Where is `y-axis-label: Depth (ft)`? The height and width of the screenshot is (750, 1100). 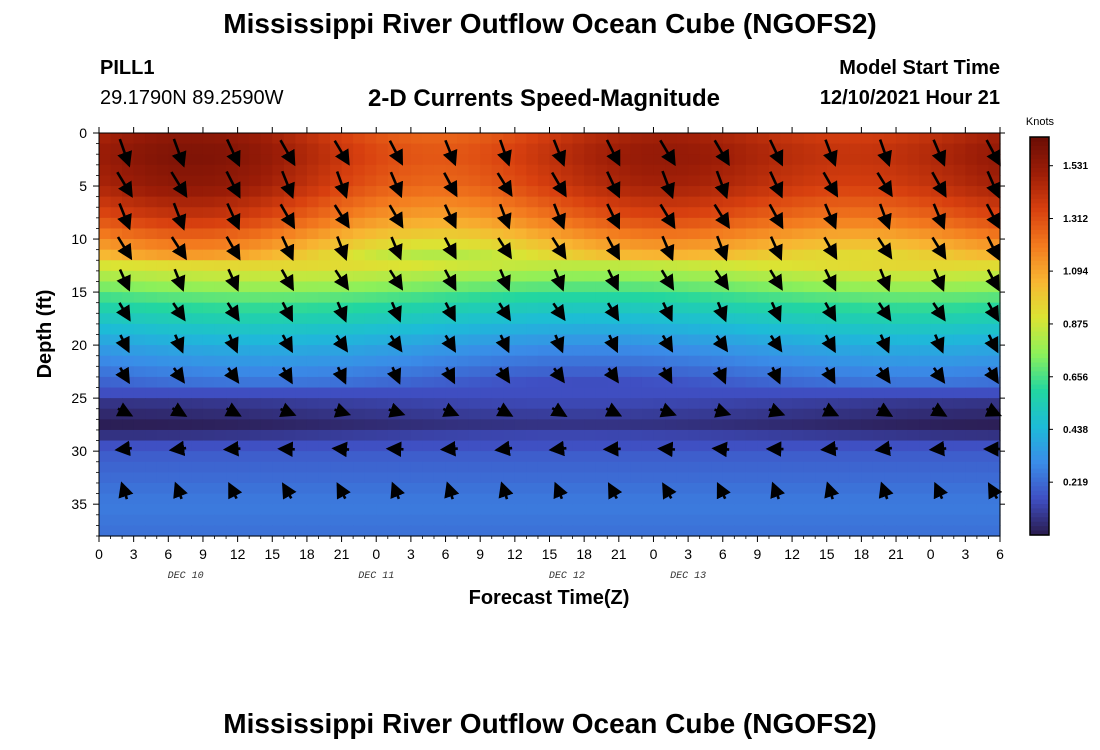
y-axis-label: Depth (ft) is located at coordinates (45, 334).